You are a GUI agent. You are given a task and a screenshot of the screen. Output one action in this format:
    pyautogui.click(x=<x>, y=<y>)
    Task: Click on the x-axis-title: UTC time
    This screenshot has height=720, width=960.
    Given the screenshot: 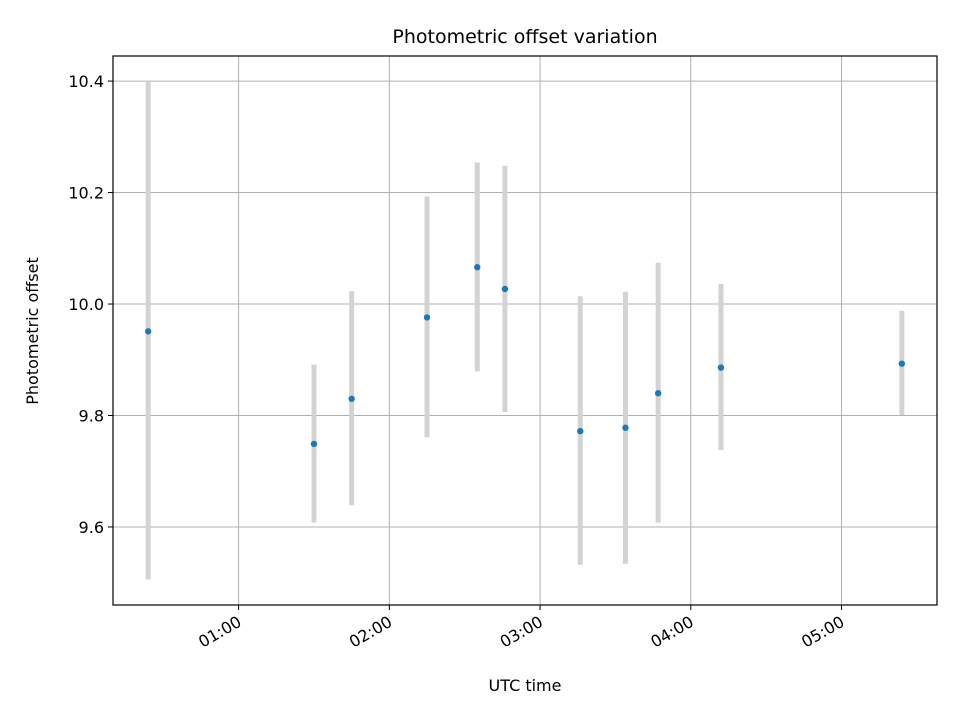 What is the action you would take?
    pyautogui.click(x=525, y=685)
    